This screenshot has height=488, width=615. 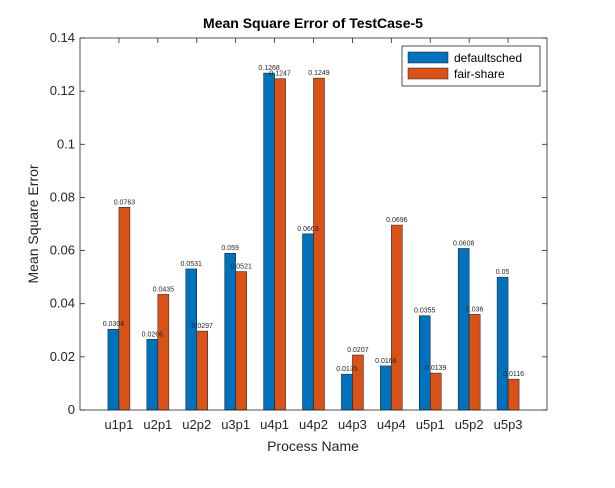 What do you see at coordinates (488, 58) in the screenshot?
I see `legend-label-defaultsched: defaultsched` at bounding box center [488, 58].